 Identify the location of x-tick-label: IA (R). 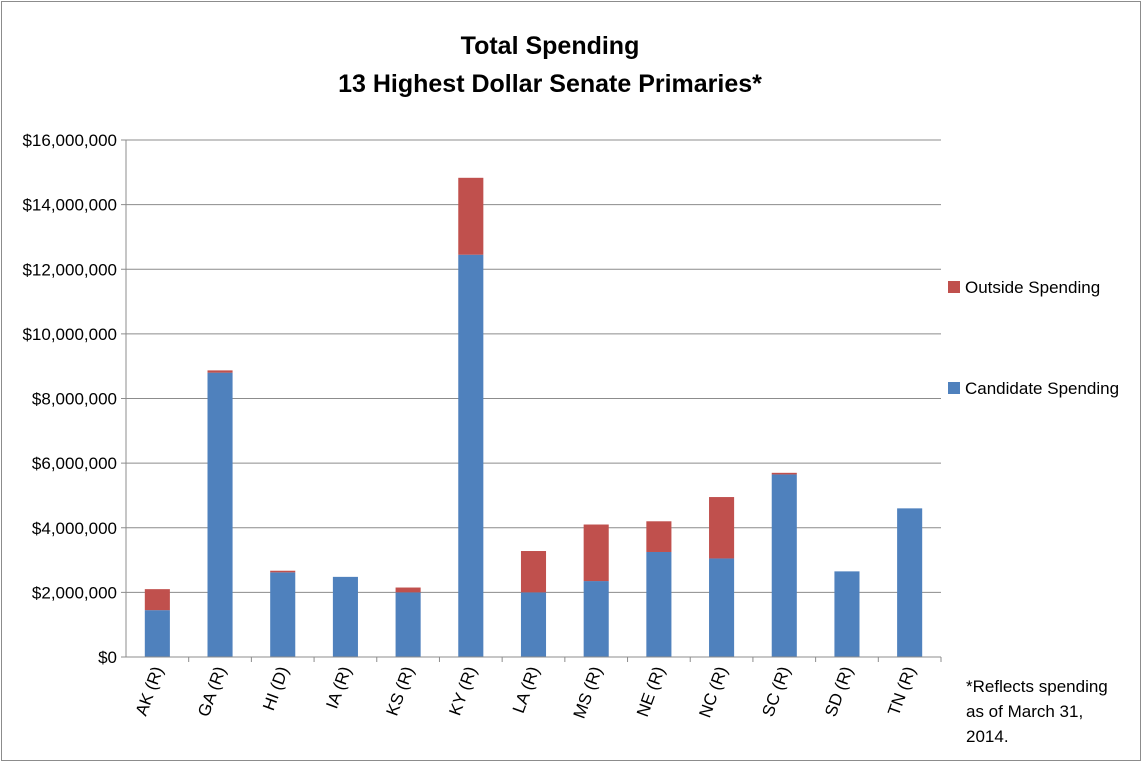
(338, 687).